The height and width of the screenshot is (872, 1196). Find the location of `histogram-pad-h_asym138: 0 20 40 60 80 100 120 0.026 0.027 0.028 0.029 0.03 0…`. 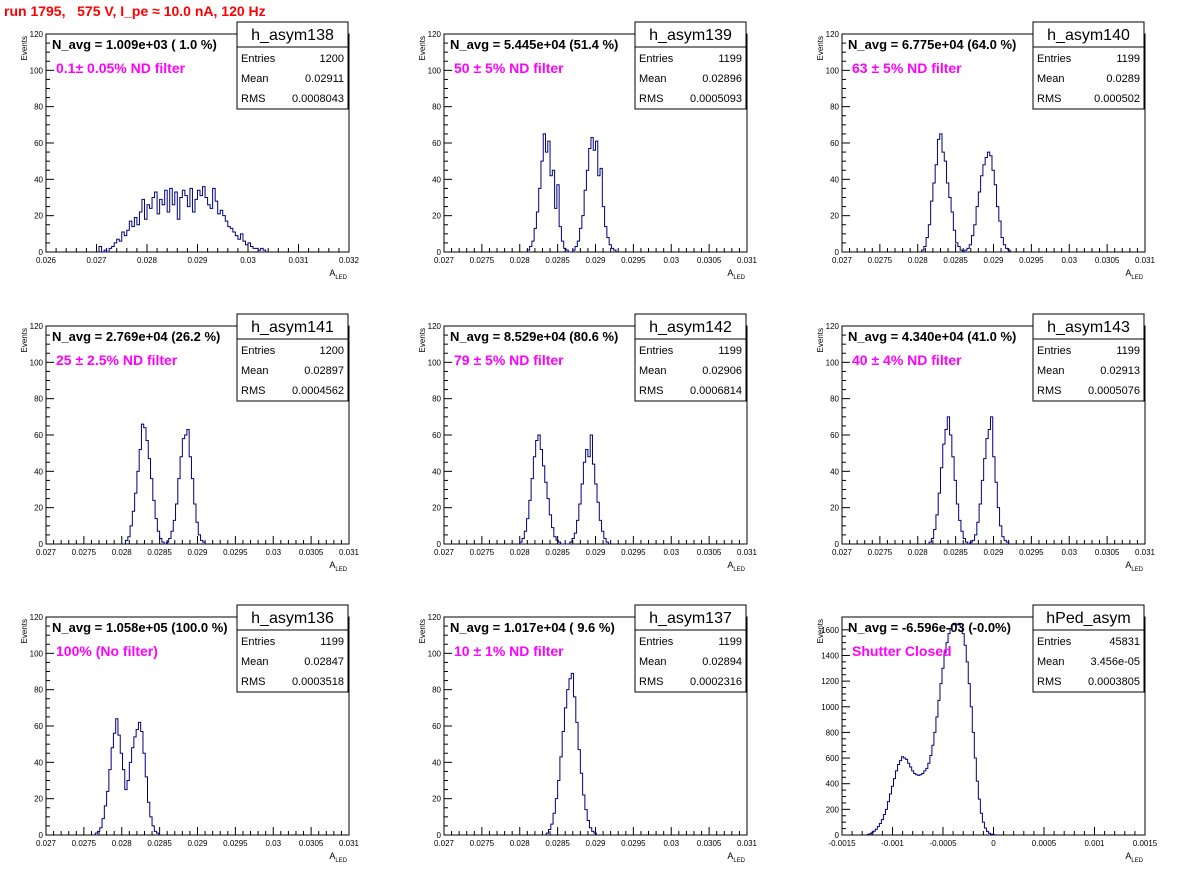

histogram-pad-h_asym138: 0 20 40 60 80 100 120 0.026 0.027 0.028 0.029 0.03 0… is located at coordinates (190, 151).